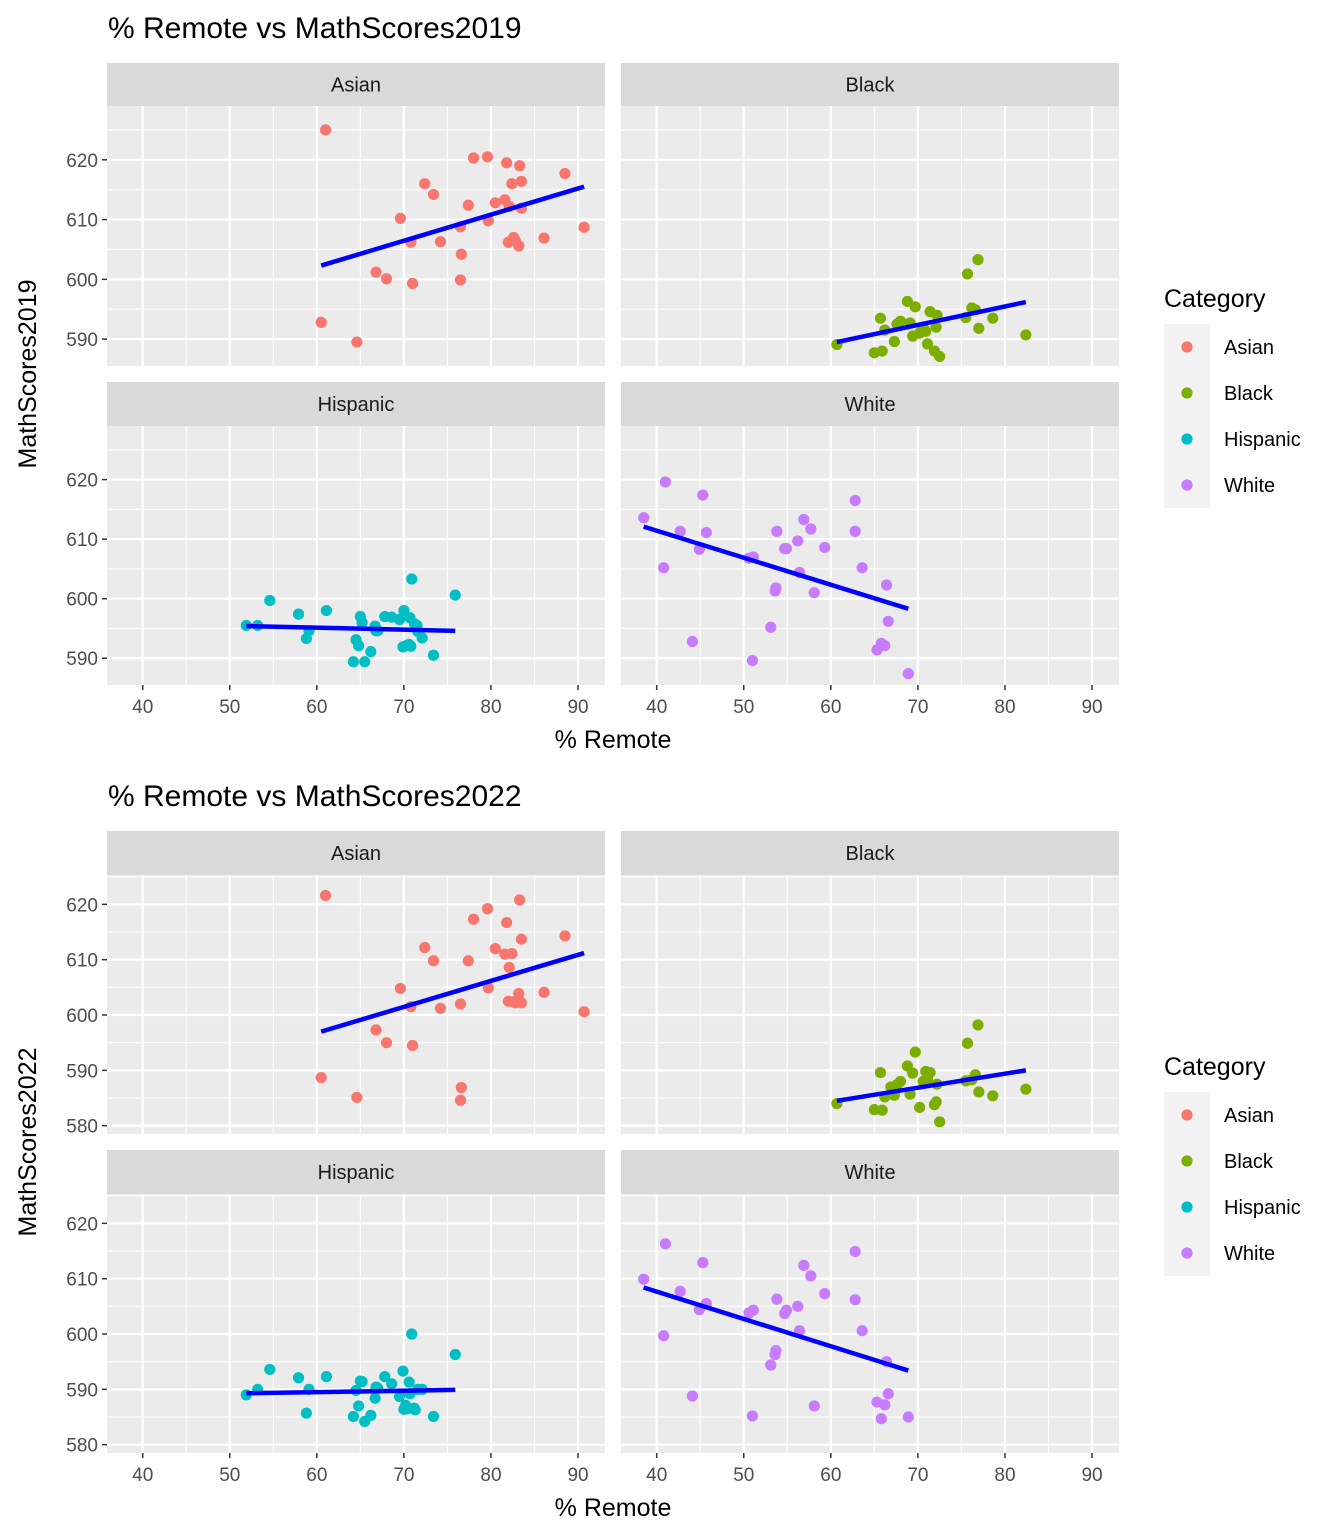 Image resolution: width=1344 pixels, height=1536 pixels. Describe the element at coordinates (28, 373) in the screenshot. I see `y-axis-title: MathScores2019` at that location.